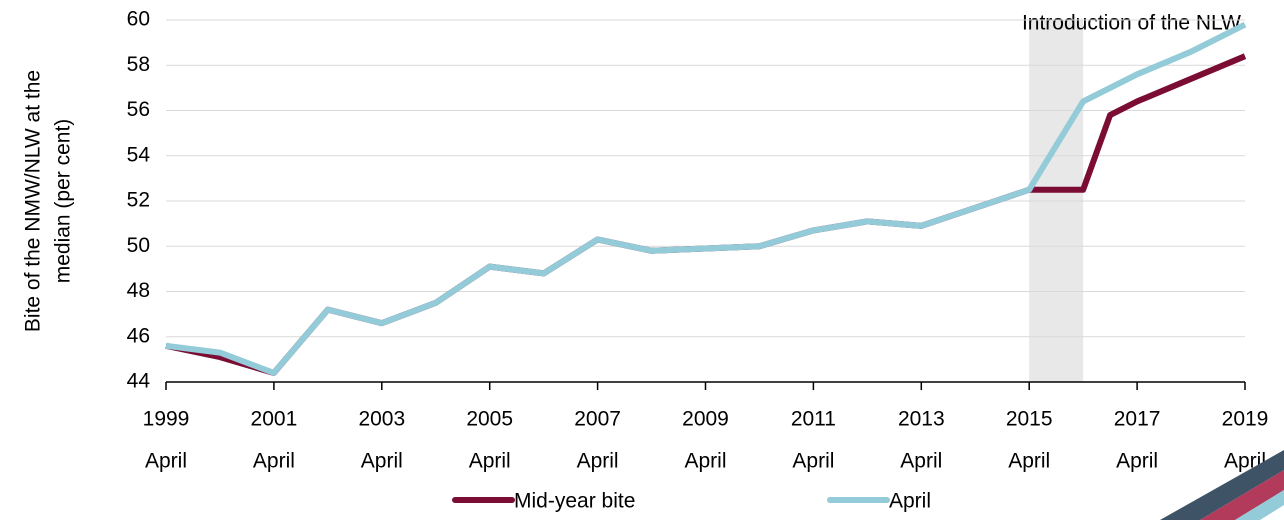 The image size is (1284, 520). I want to click on x-tick-label: 2001, so click(274, 419).